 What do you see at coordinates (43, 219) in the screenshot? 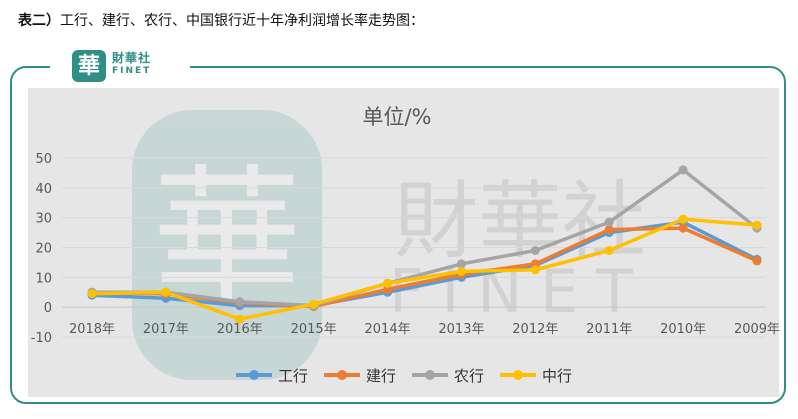
I see `y-tick-label: 30` at bounding box center [43, 219].